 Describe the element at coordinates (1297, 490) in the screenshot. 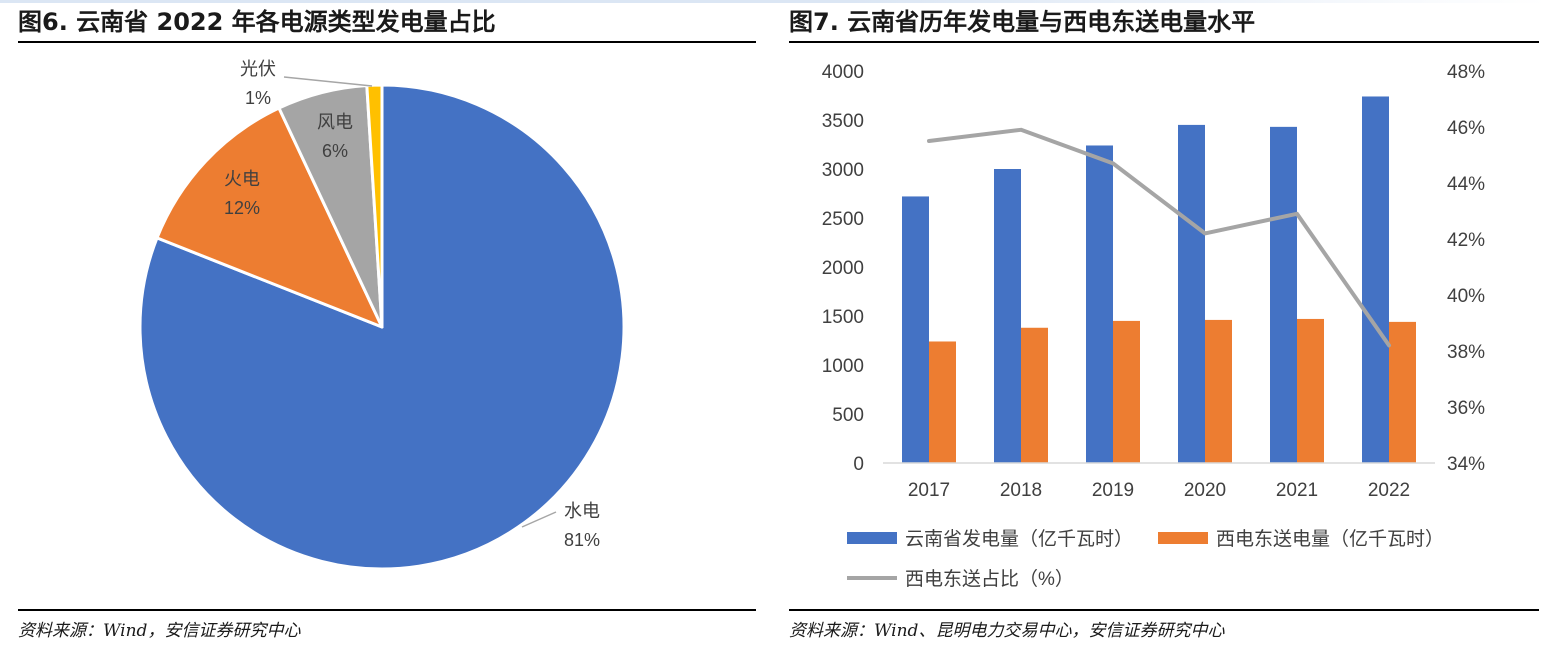

I see `x-axis-tick-label: 2021` at that location.